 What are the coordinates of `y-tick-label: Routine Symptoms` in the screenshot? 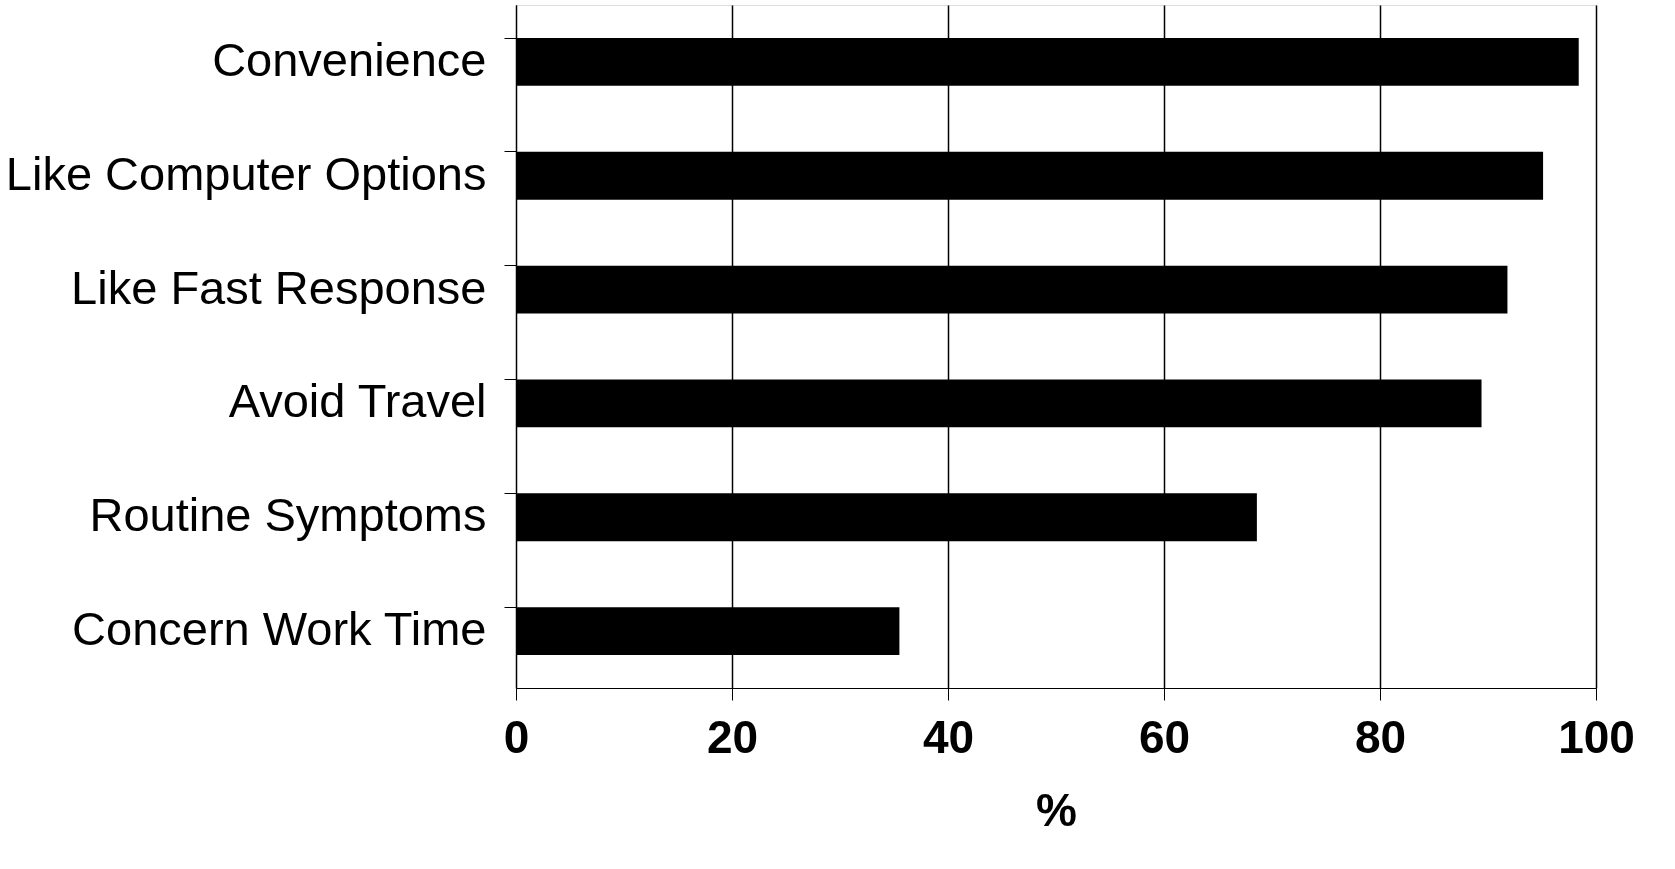 It's located at (288, 515).